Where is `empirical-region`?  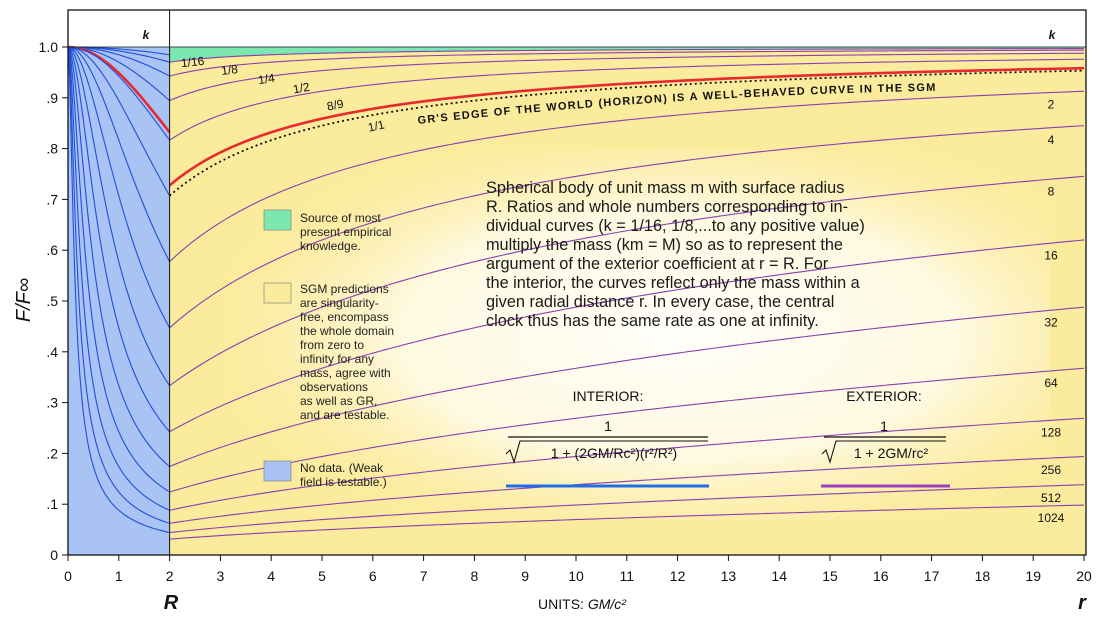 empirical-region is located at coordinates (627, 55).